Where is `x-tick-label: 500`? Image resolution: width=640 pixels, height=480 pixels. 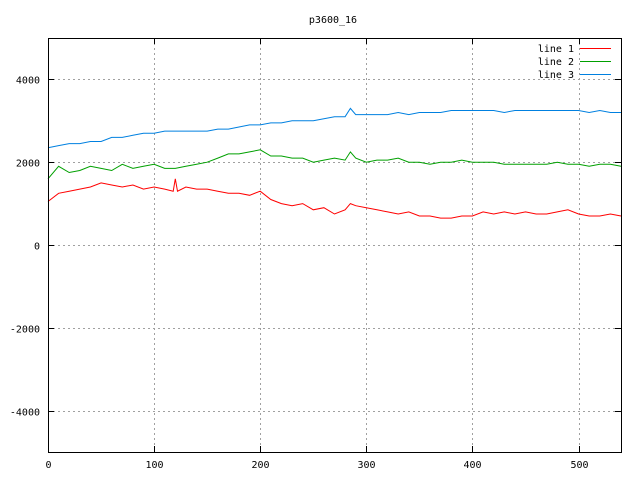
x-tick-label: 500 is located at coordinates (579, 465).